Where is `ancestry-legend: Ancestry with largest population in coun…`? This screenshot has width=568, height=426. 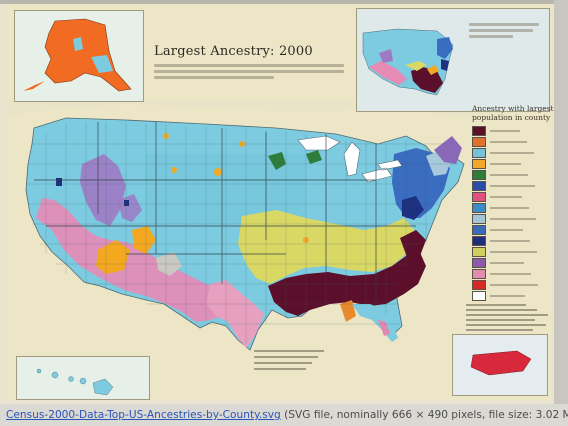 ancestry-legend: Ancestry with largest population in coun… is located at coordinates (512, 202).